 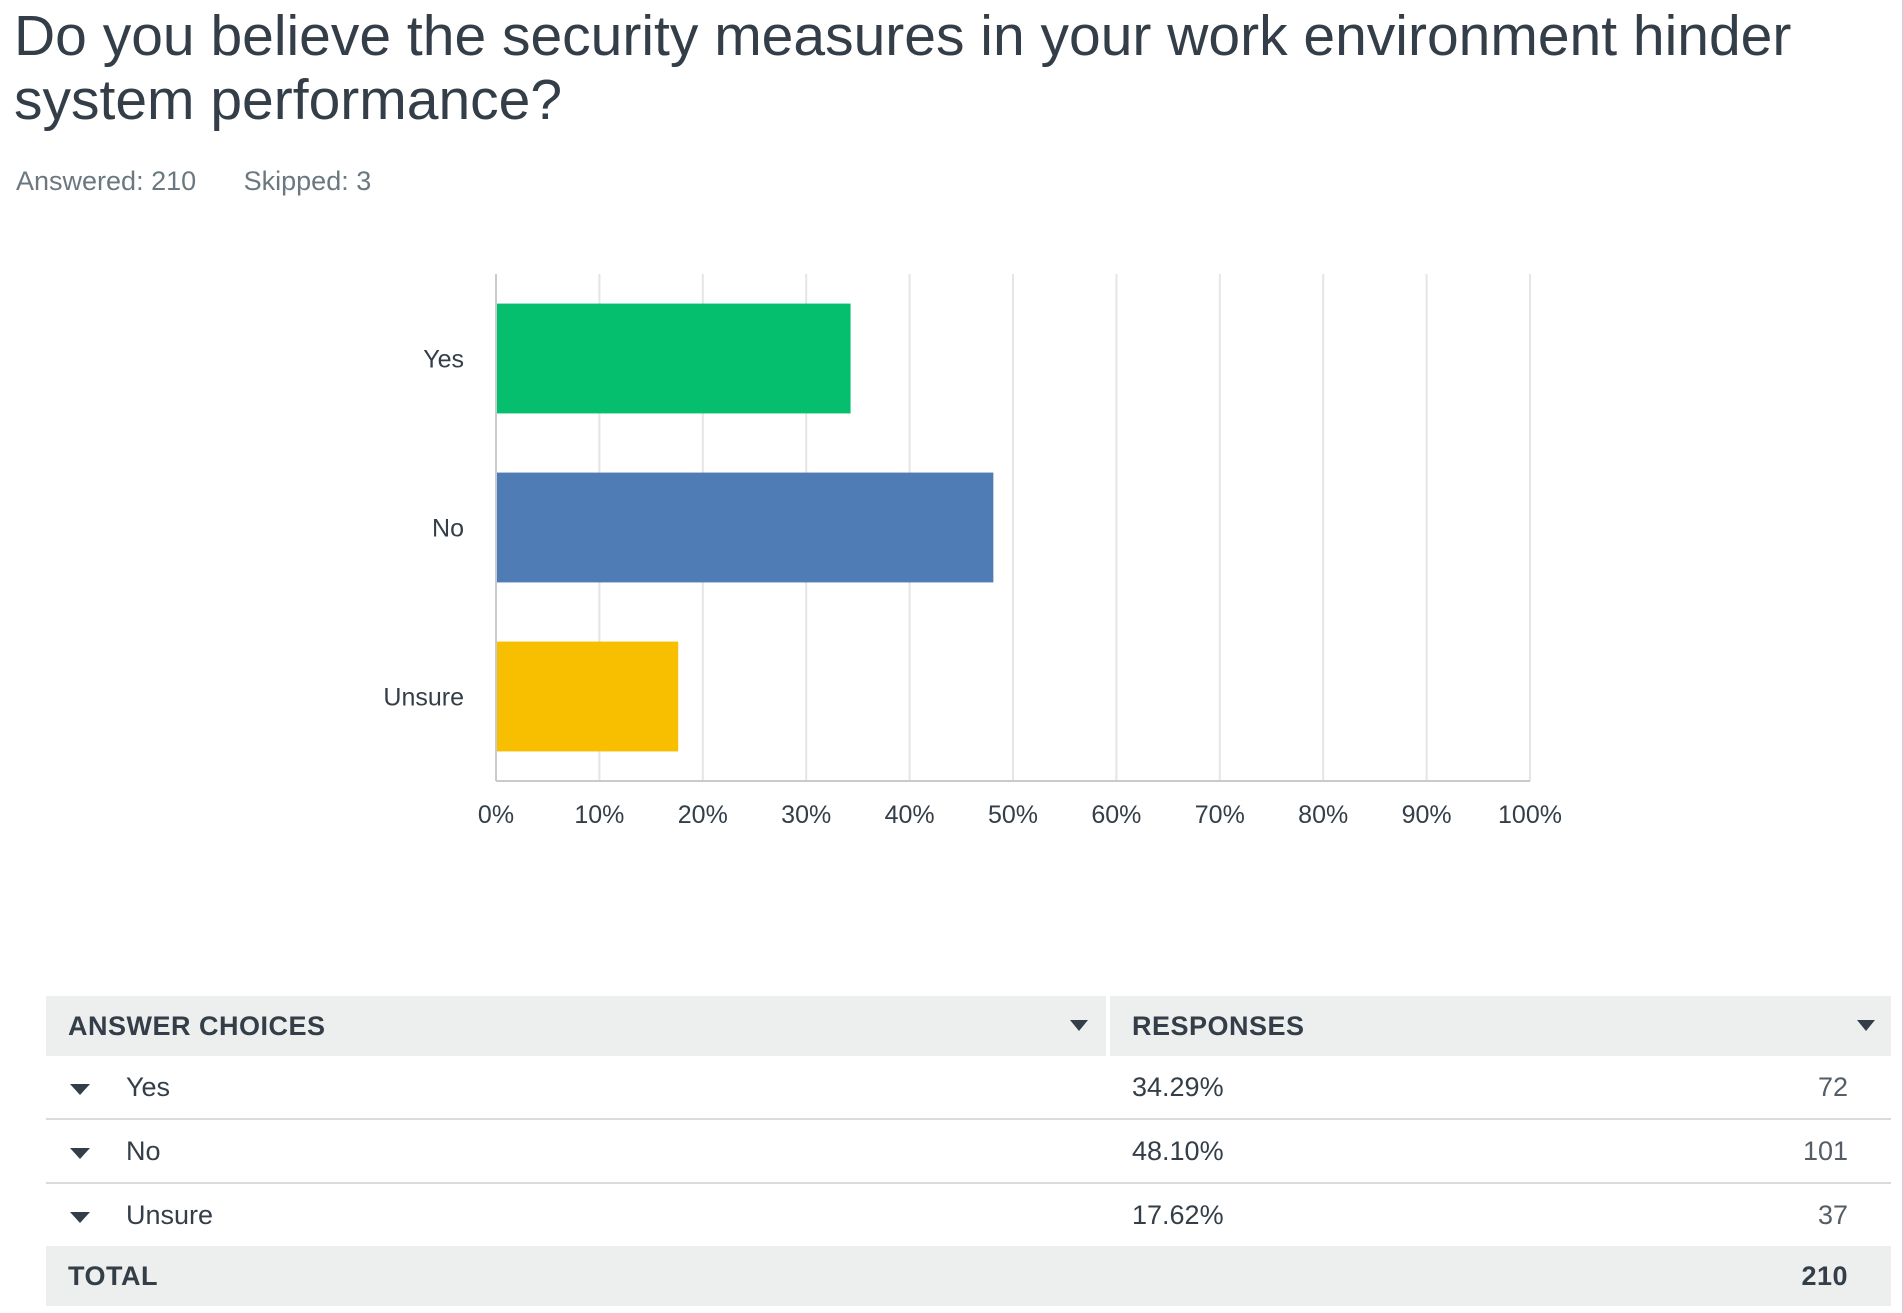 What do you see at coordinates (673, 358) in the screenshot?
I see `bar-yes` at bounding box center [673, 358].